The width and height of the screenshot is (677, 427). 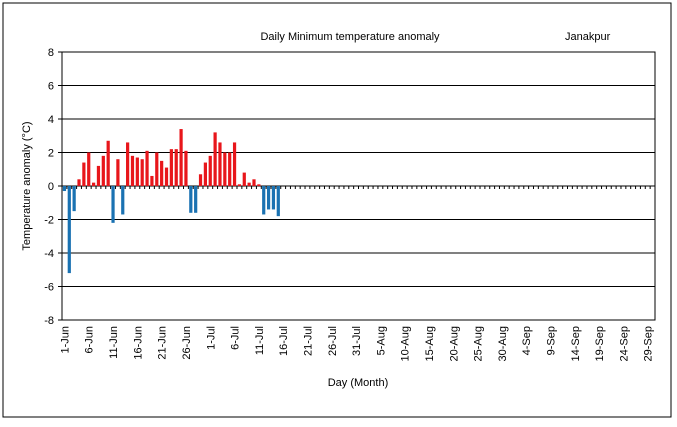 I want to click on x-tick-label: 15-Aug, so click(x=430, y=343).